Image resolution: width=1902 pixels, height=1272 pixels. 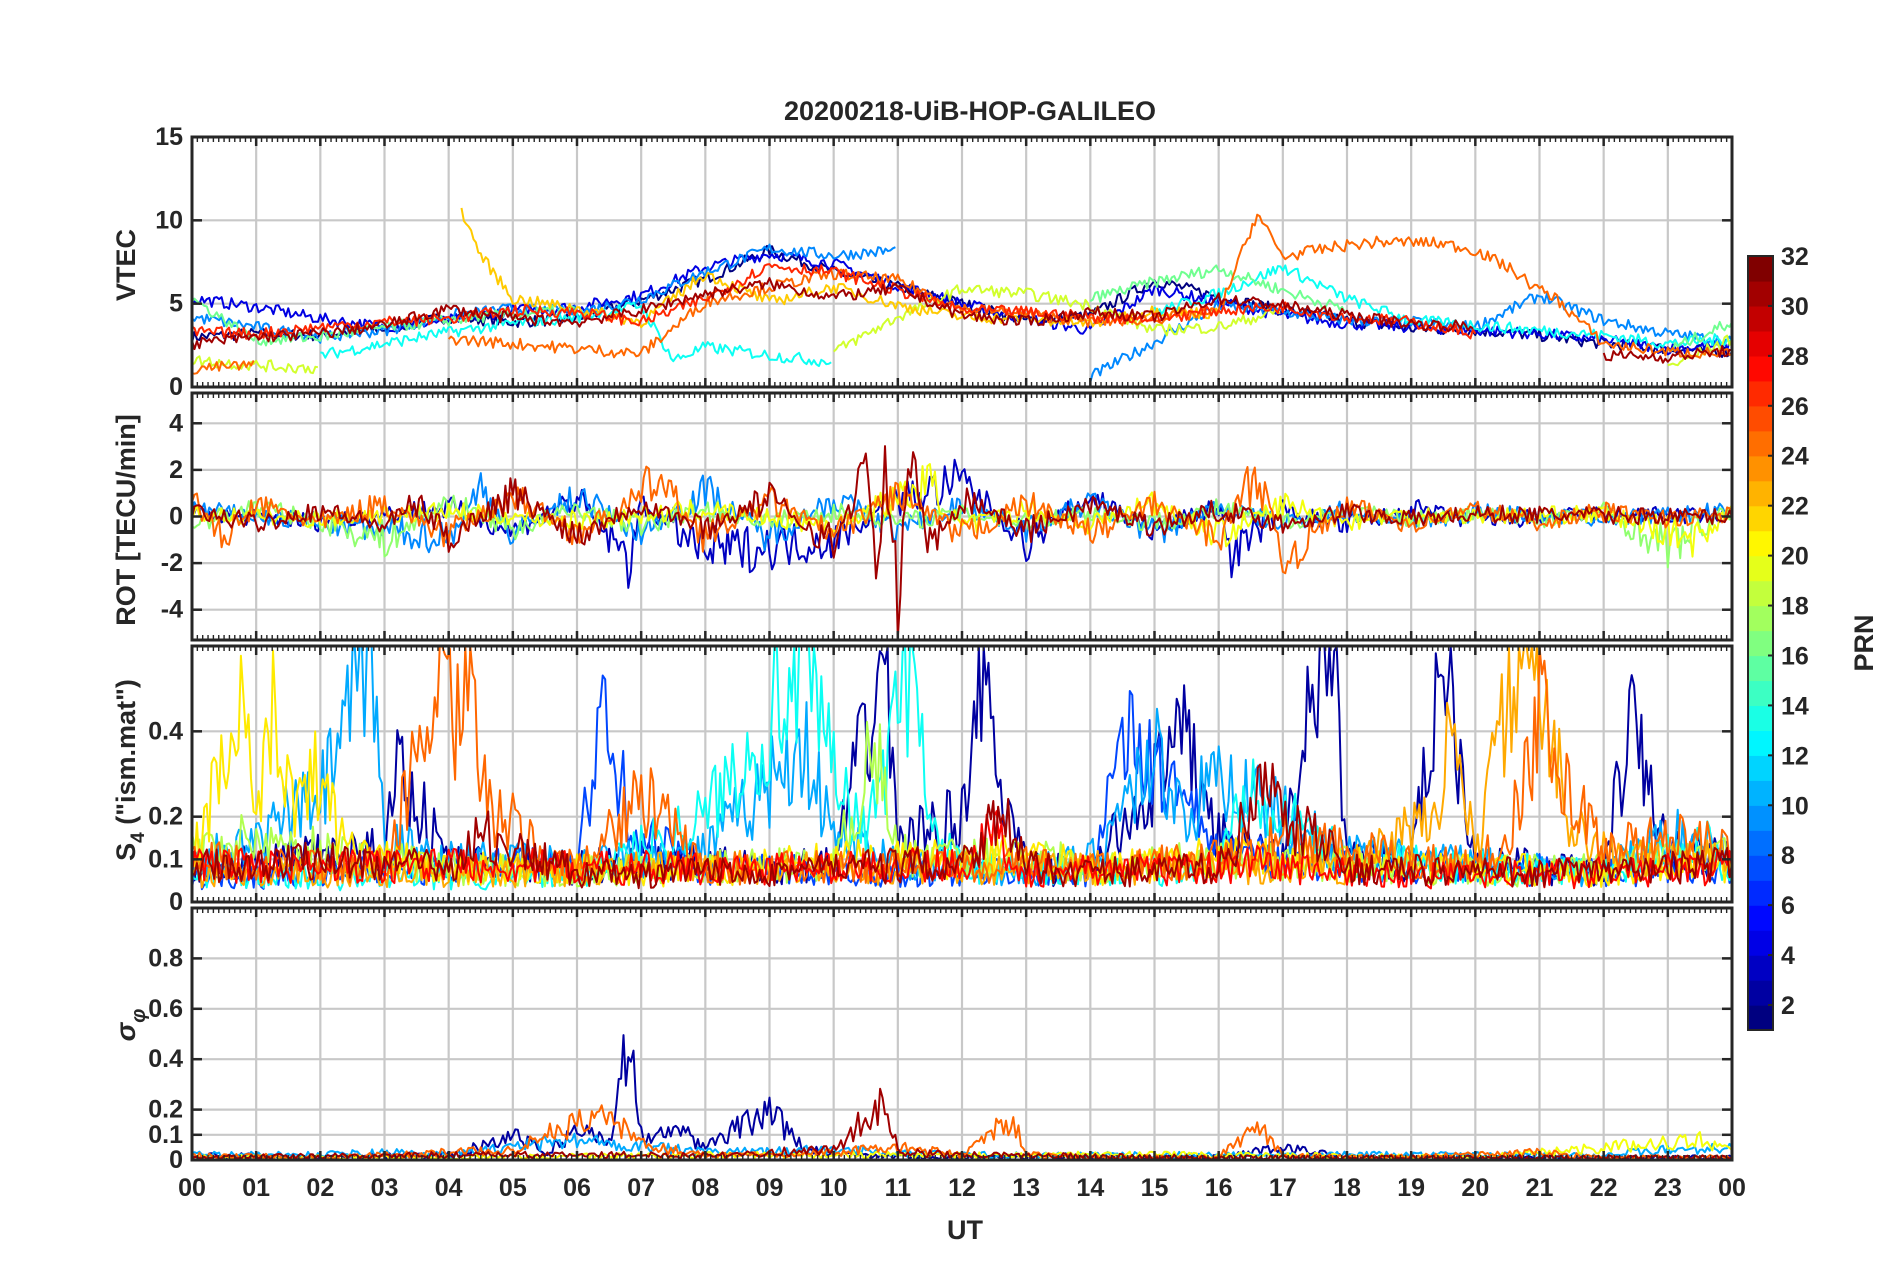 I want to click on y-tick-label: 4, so click(x=176, y=423).